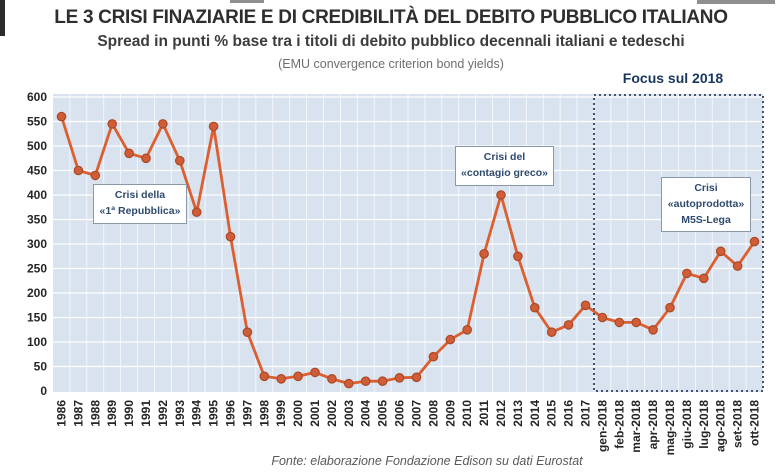 The width and height of the screenshot is (782, 476). I want to click on x-axis-label: mar-2018, so click(636, 426).